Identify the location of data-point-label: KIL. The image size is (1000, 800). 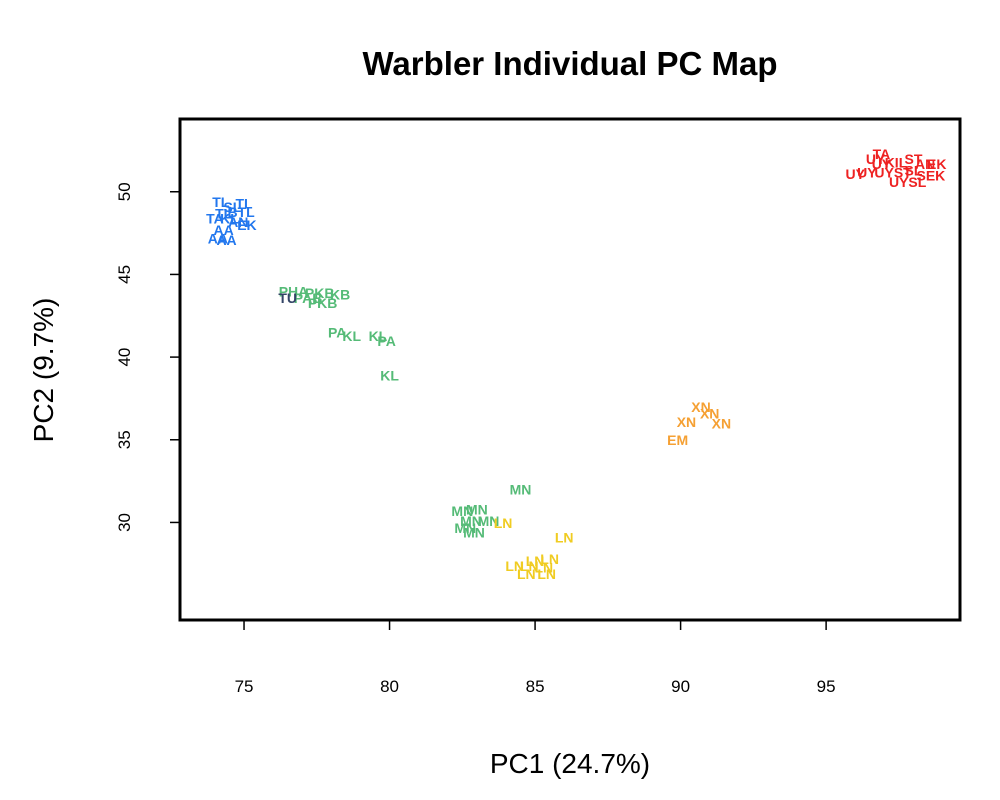
(896, 162).